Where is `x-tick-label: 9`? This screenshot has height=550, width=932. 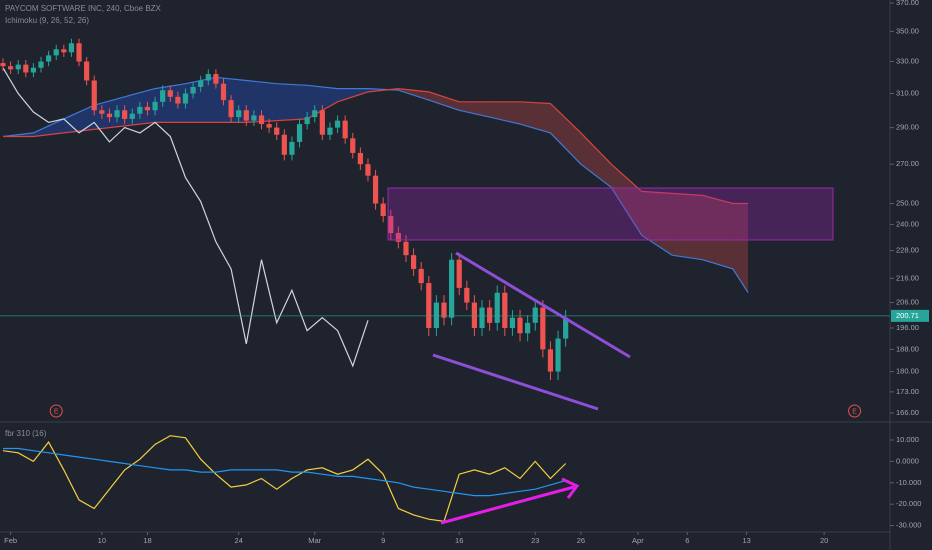
x-tick-label: 9 is located at coordinates (383, 540).